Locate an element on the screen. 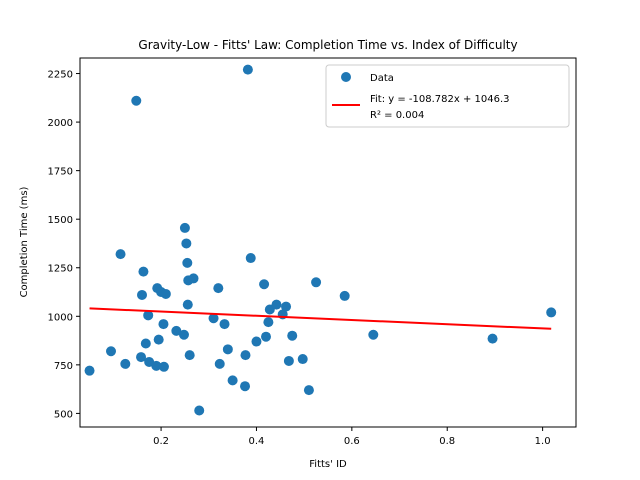 The height and width of the screenshot is (480, 640). legend-label-data: Data is located at coordinates (382, 78).